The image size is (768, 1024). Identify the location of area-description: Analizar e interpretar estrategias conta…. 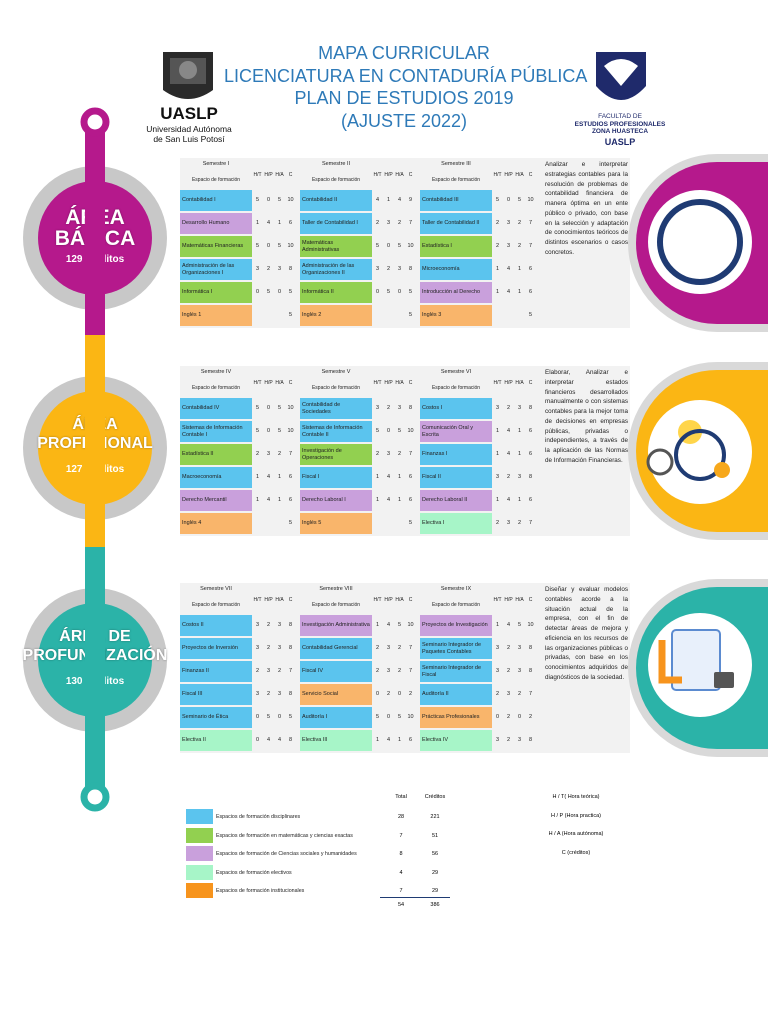
(586, 208).